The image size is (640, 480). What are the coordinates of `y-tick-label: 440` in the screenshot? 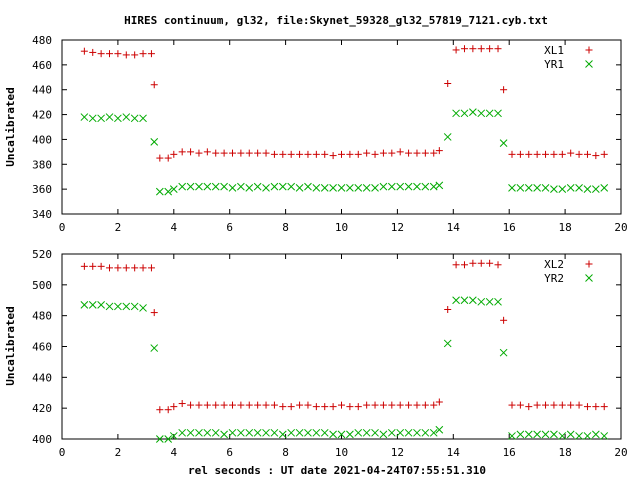 It's located at (42, 377).